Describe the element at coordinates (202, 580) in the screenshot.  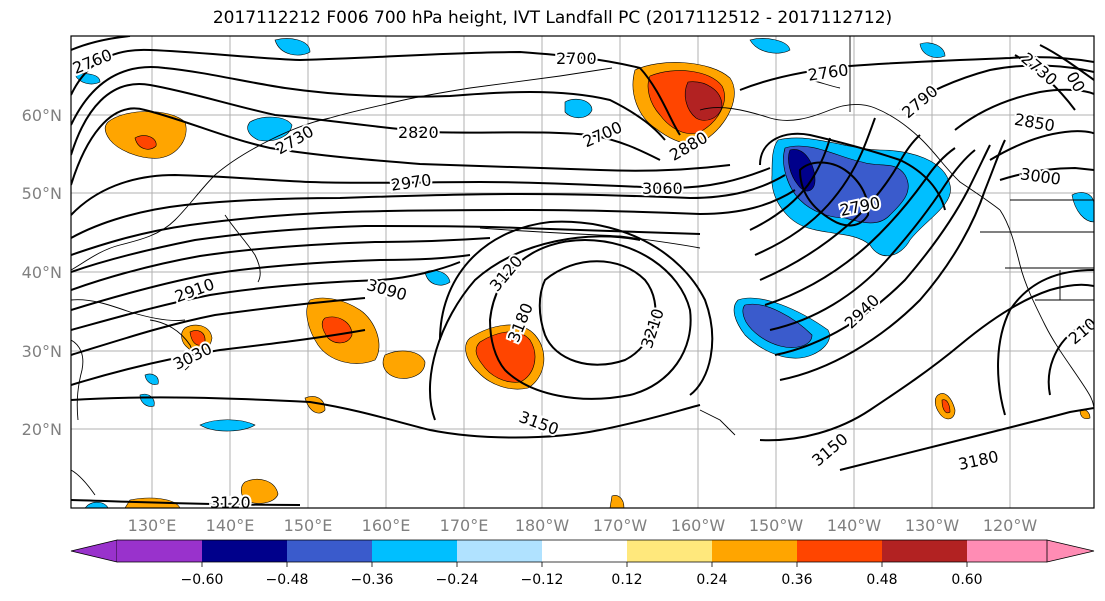
I see `colorbar-tick-label: −0.60` at that location.